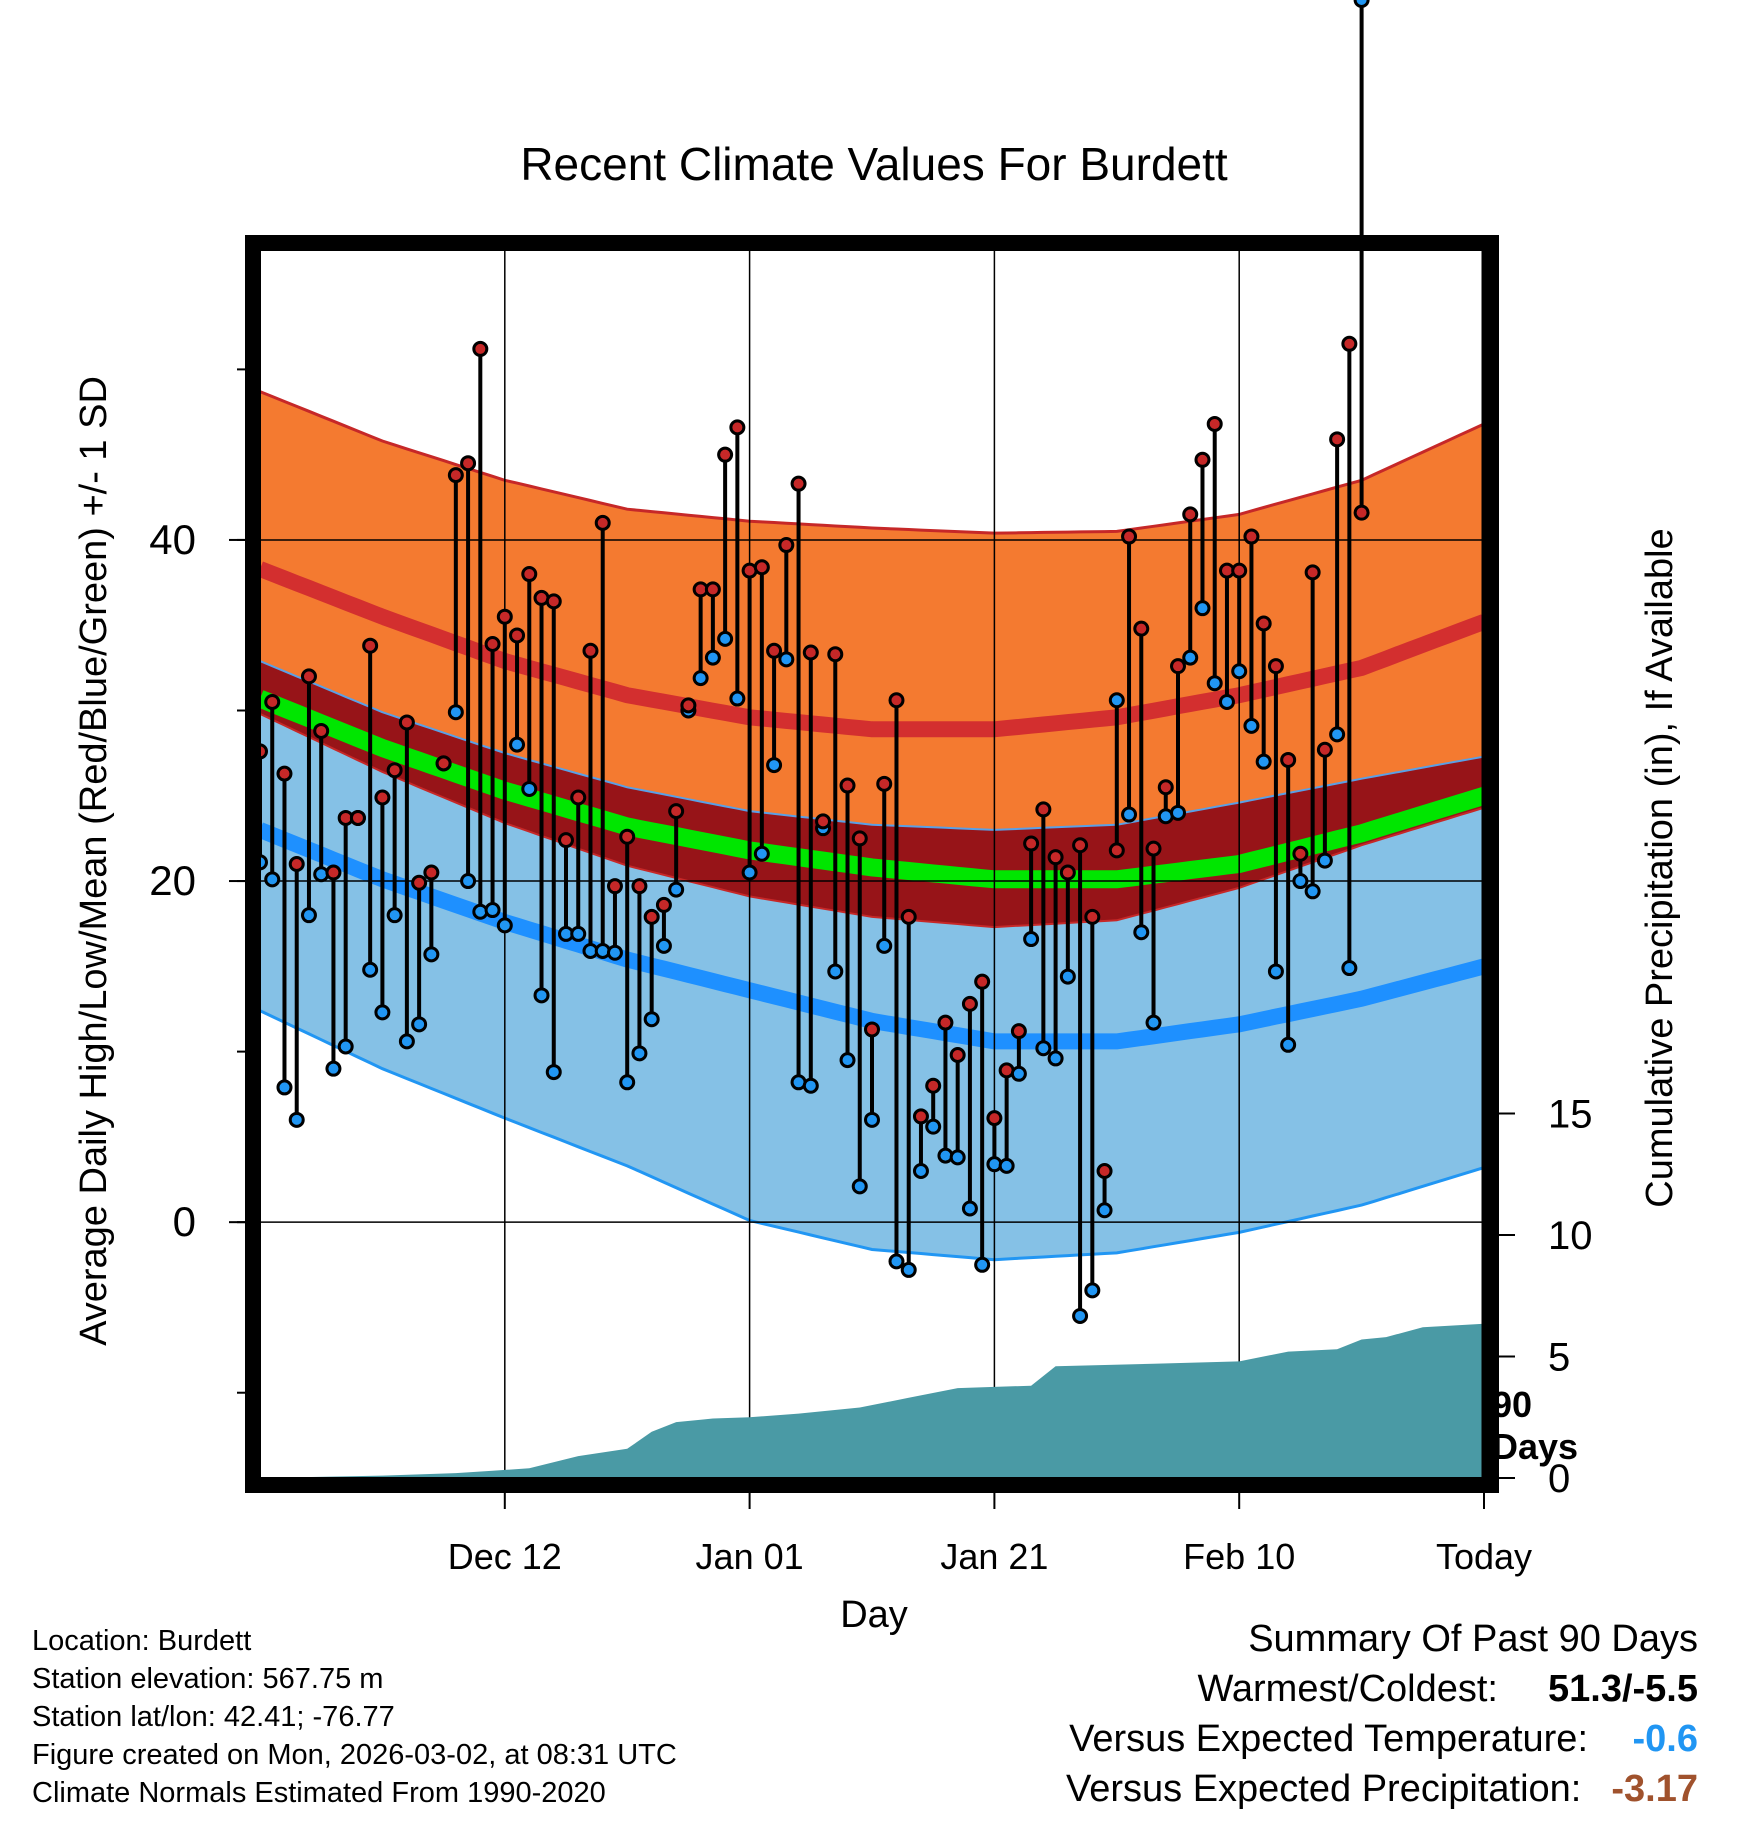 This screenshot has height=1828, width=1748. Describe the element at coordinates (872, 820) in the screenshot. I see `low-sd-top-line` at that location.